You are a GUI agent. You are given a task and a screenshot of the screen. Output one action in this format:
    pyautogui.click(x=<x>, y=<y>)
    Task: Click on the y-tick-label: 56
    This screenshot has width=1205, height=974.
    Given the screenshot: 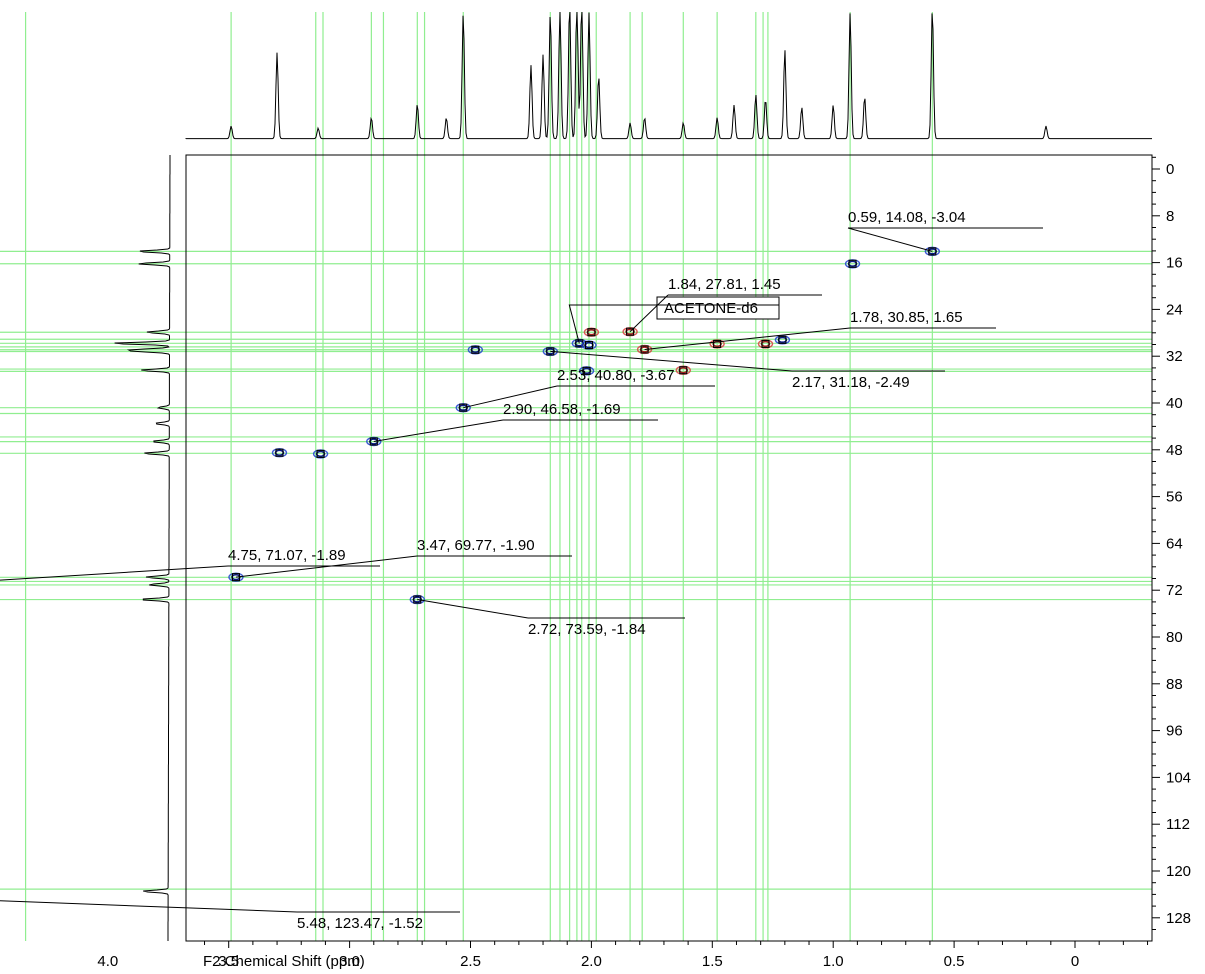 What is the action you would take?
    pyautogui.click(x=1174, y=497)
    